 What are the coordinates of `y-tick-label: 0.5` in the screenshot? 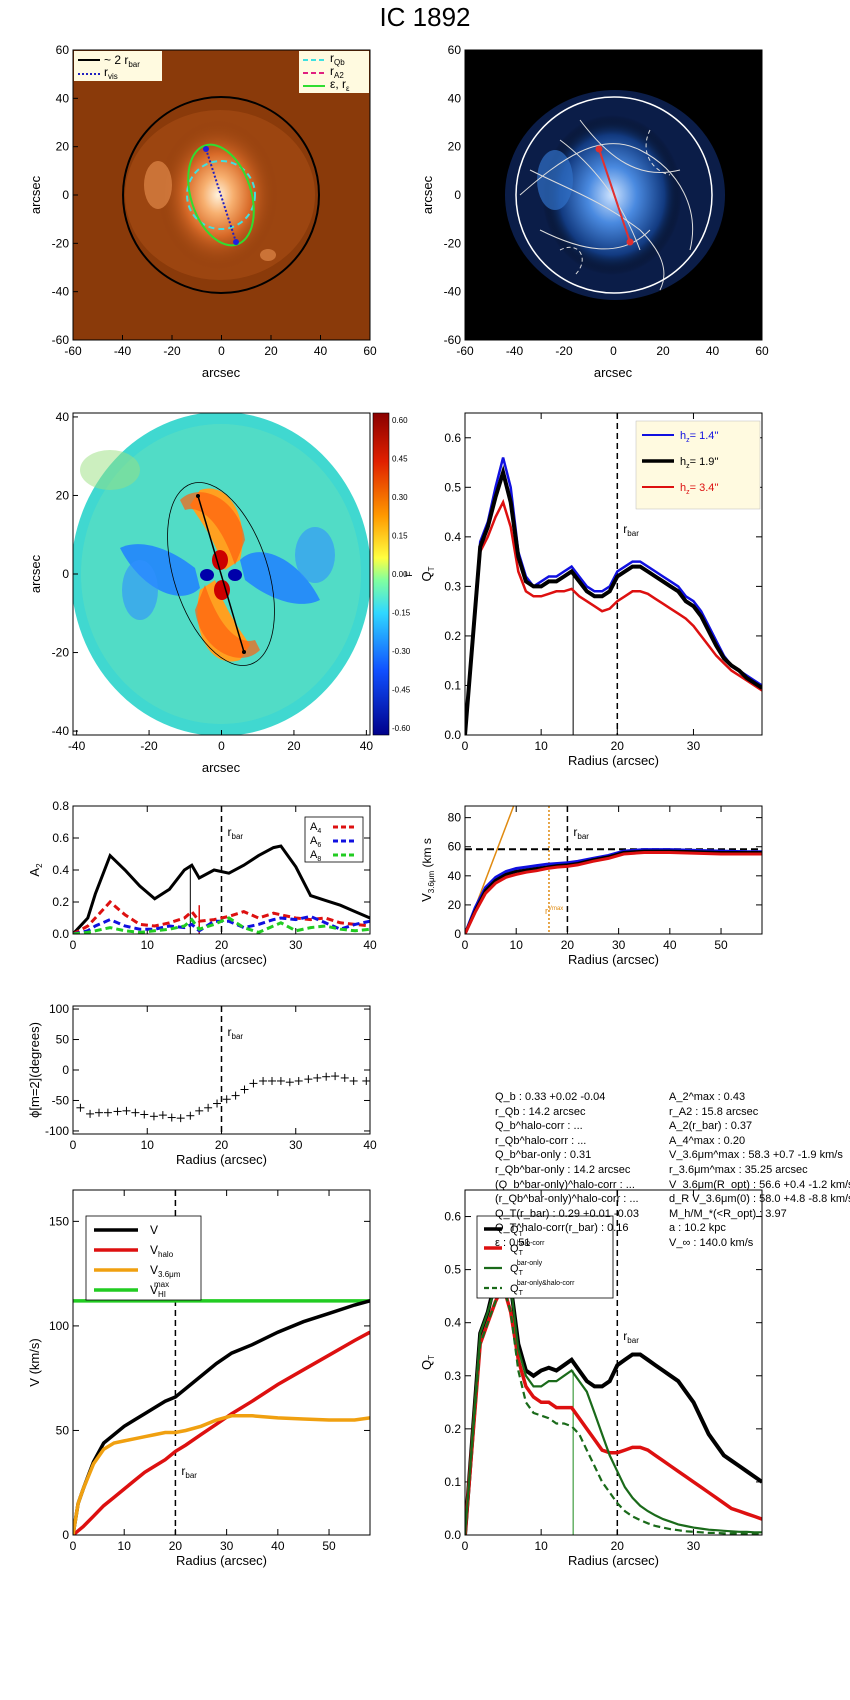 It's located at (452, 1270).